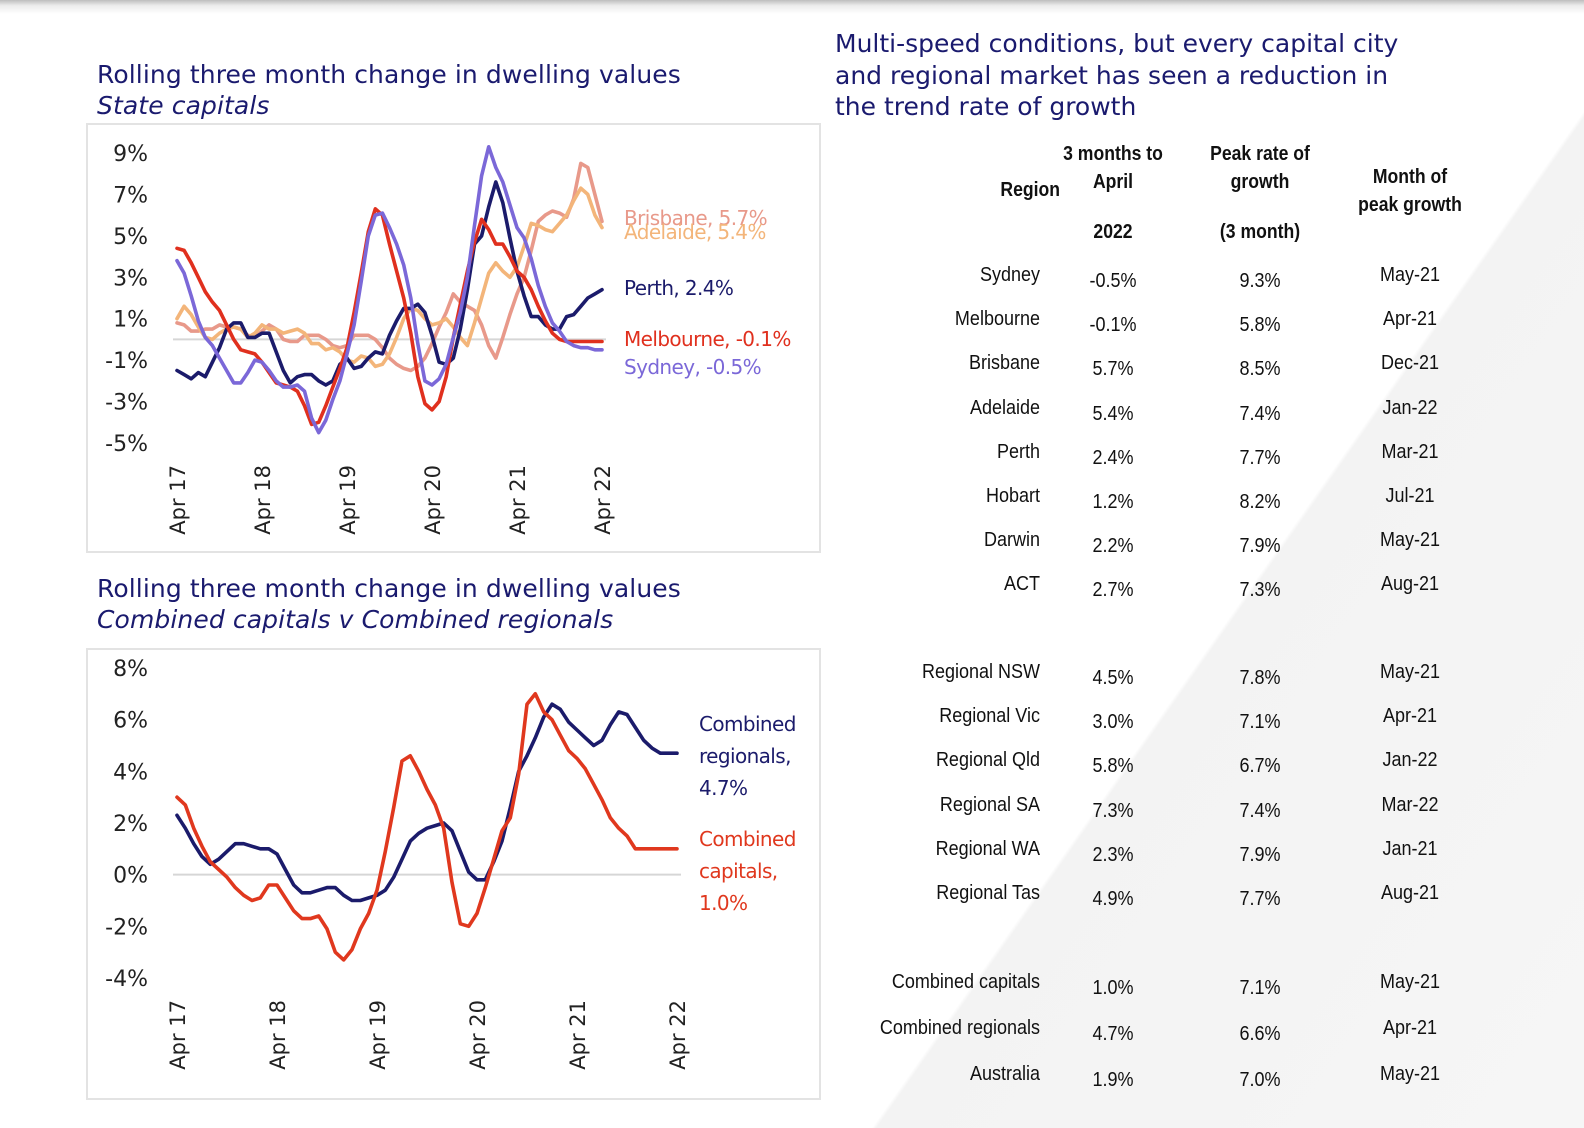 Image resolution: width=1584 pixels, height=1128 pixels. I want to click on cell-region: Combined regionals, so click(959, 1028).